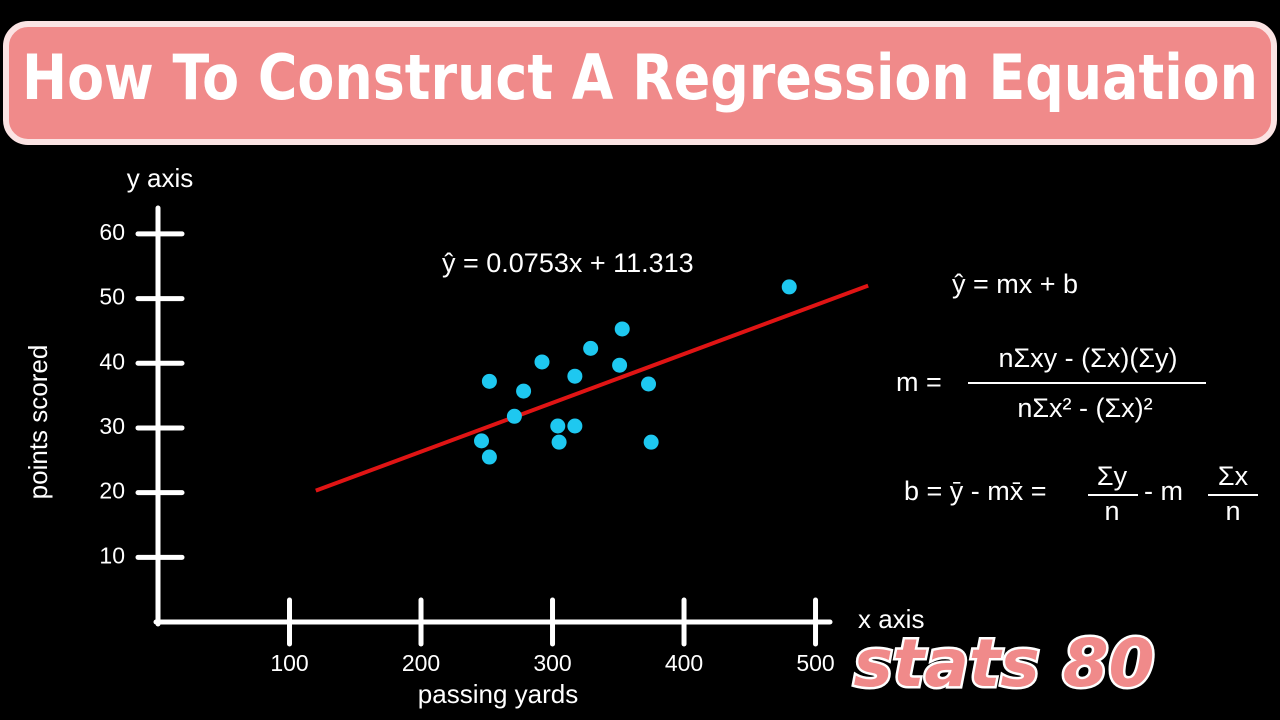 The image size is (1280, 720). I want to click on x-tick-label: 100, so click(289, 663).